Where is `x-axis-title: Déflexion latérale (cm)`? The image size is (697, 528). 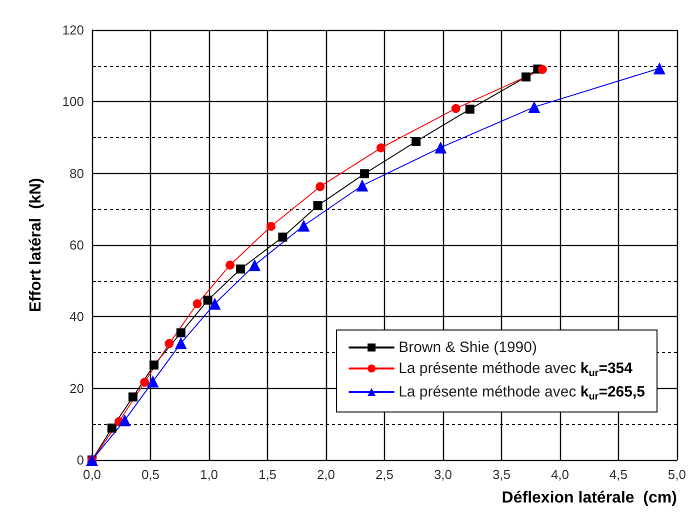 x-axis-title: Déflexion latérale (cm) is located at coordinates (589, 498).